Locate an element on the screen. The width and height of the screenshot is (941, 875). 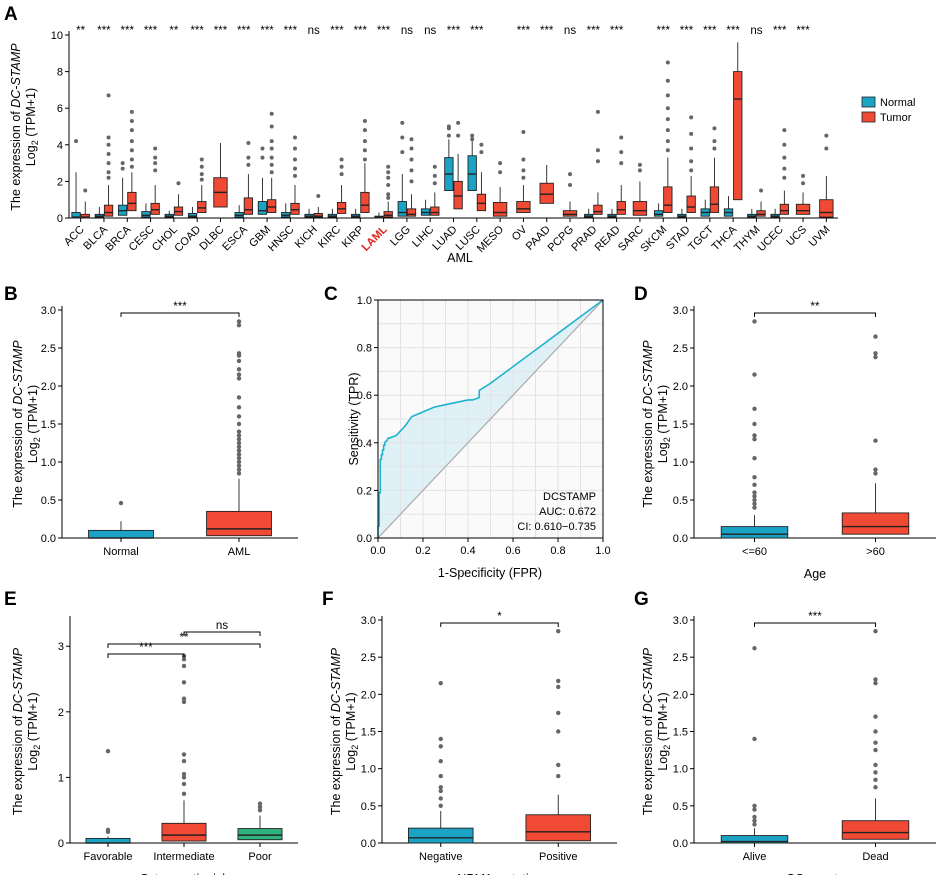
y-tick-label: 1.5 is located at coordinates (680, 425).